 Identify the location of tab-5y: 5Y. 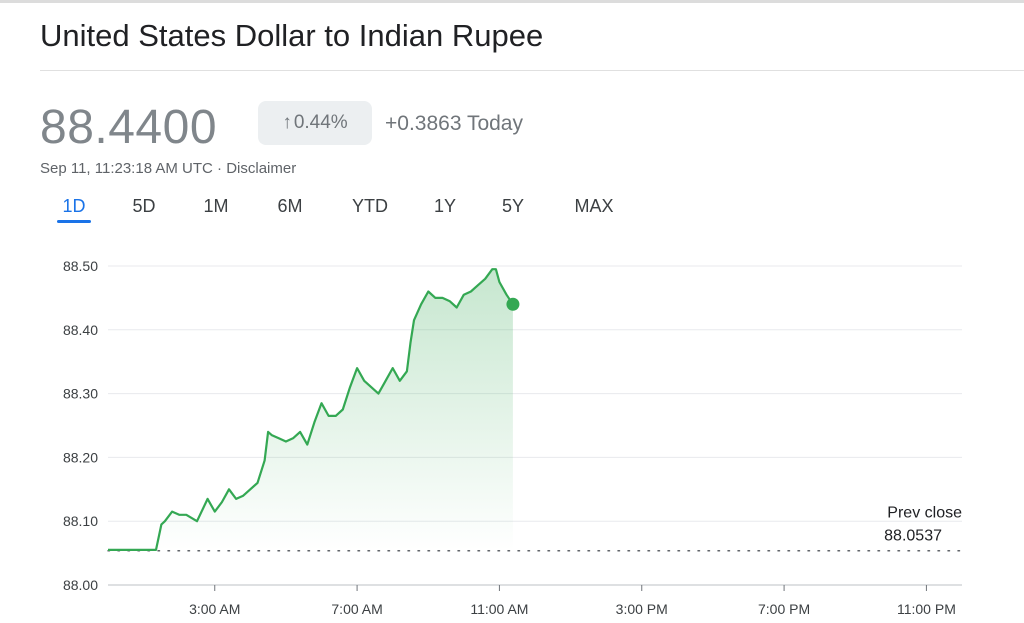
(513, 206).